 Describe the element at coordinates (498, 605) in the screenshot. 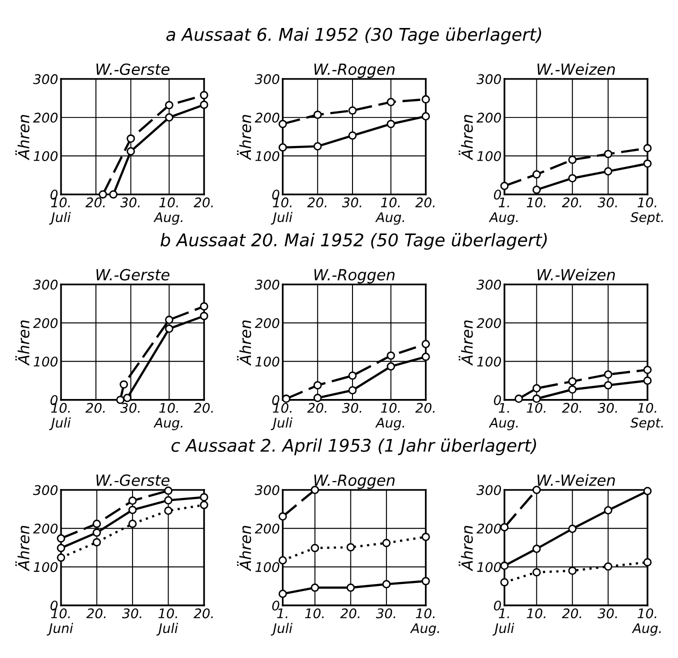

I see `y-tick-label: 0` at that location.